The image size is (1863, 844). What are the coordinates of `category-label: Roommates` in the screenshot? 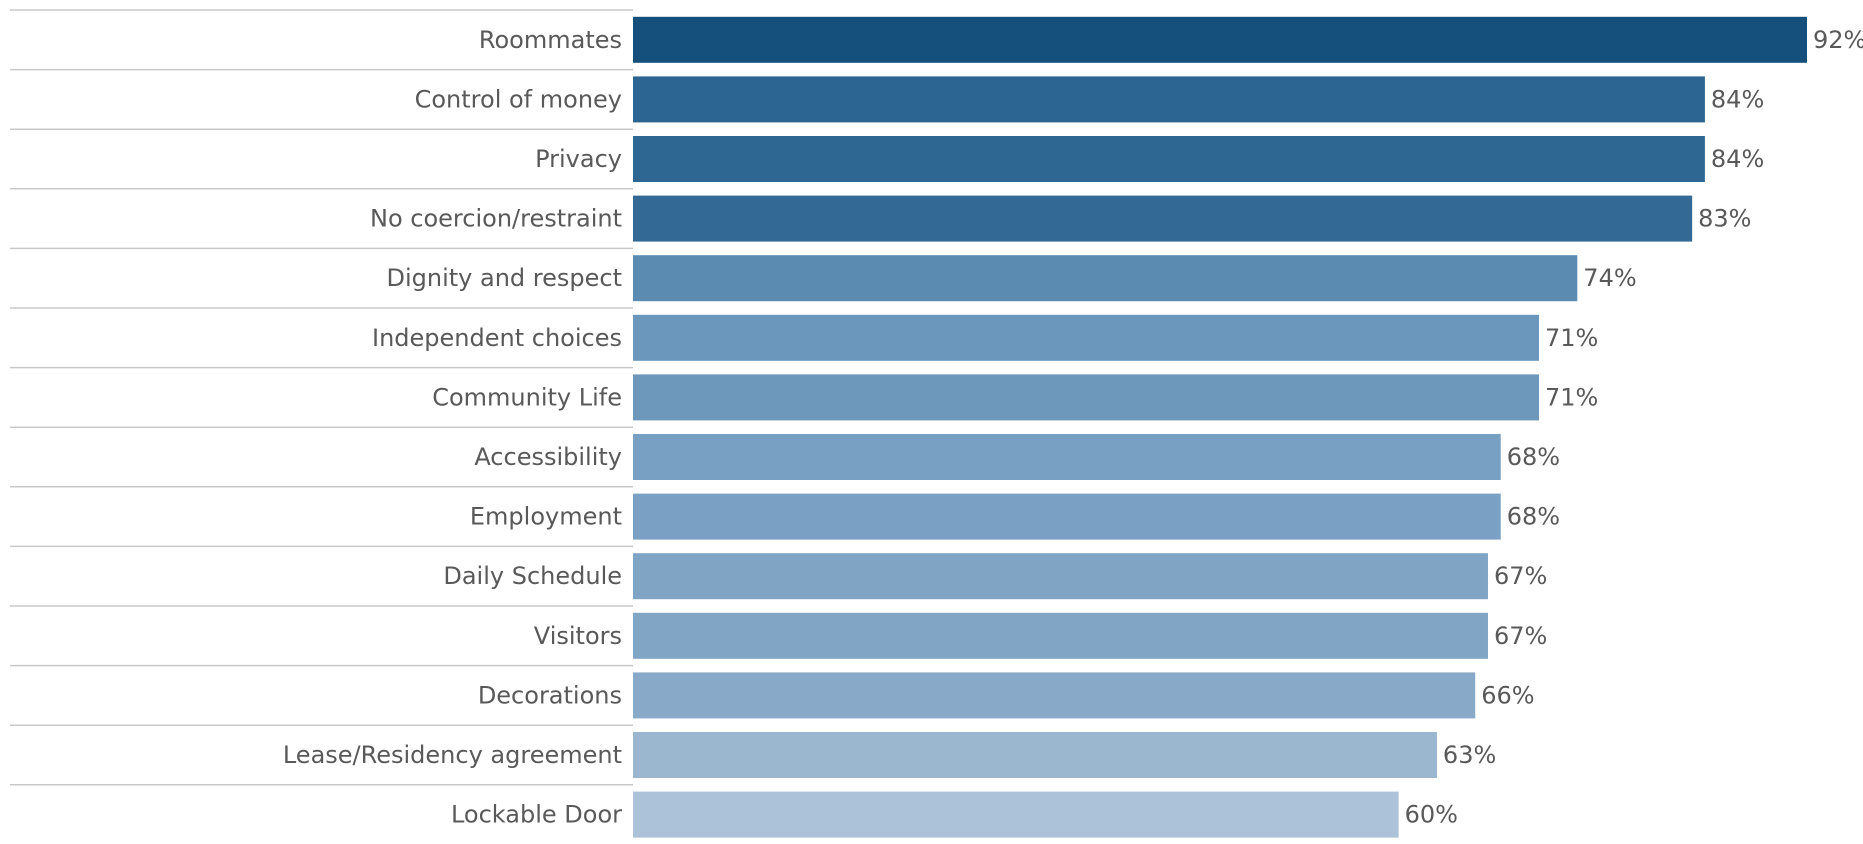 It's located at (550, 40).